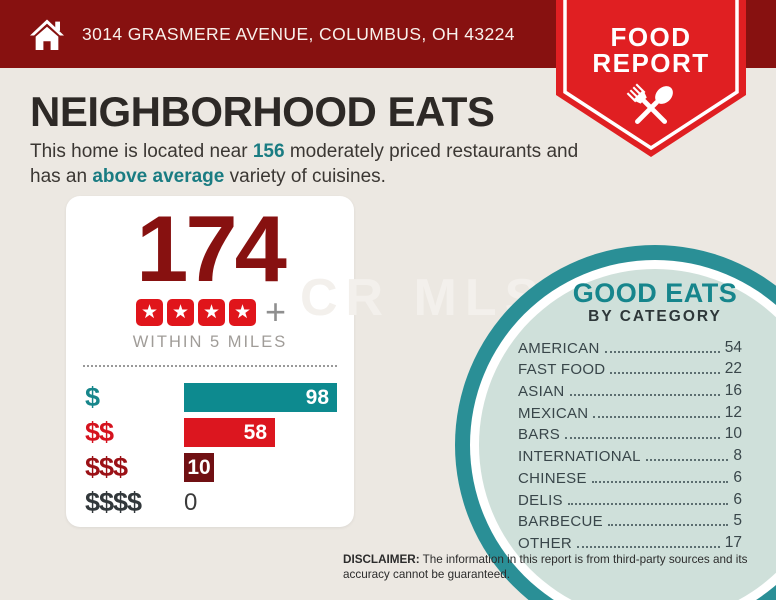 The image size is (776, 600). What do you see at coordinates (733, 347) in the screenshot?
I see `category-value: 54` at bounding box center [733, 347].